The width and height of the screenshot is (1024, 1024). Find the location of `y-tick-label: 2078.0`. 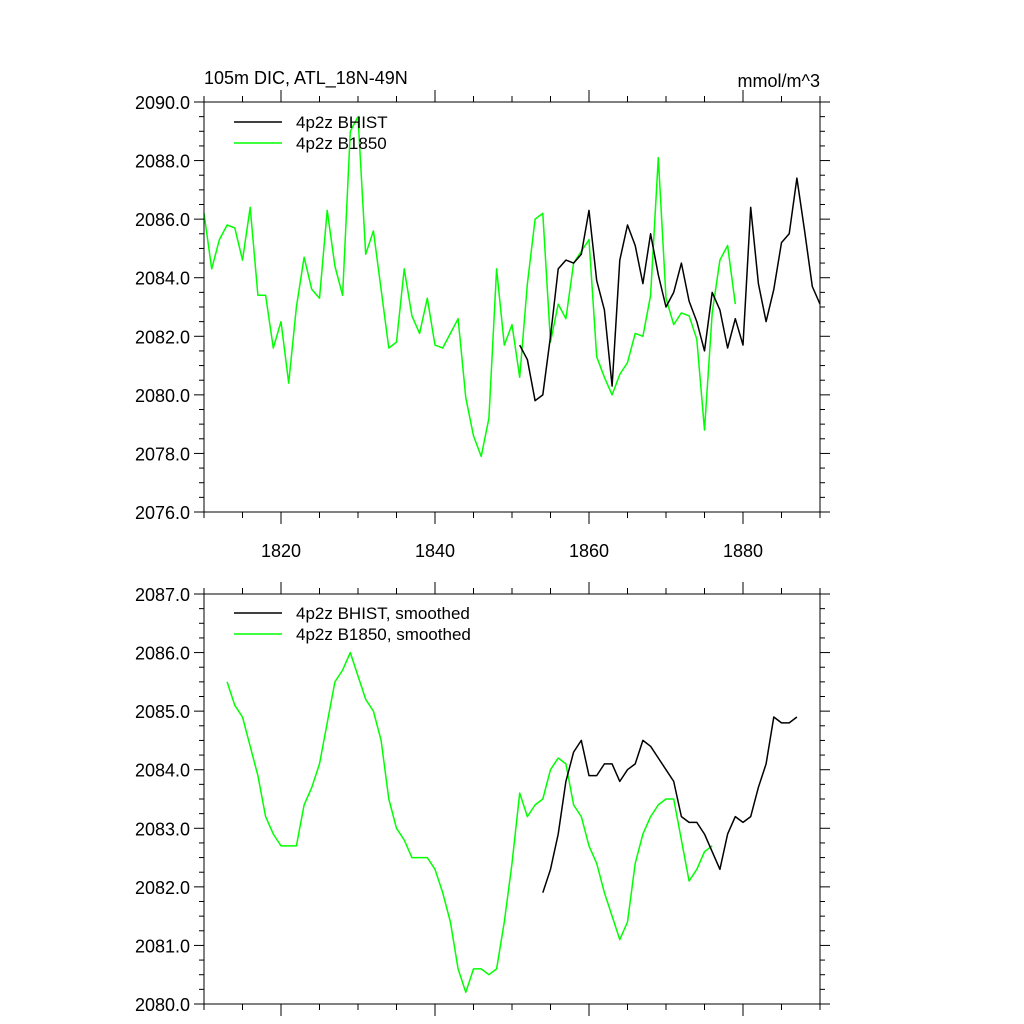

y-tick-label: 2078.0 is located at coordinates (162, 454).